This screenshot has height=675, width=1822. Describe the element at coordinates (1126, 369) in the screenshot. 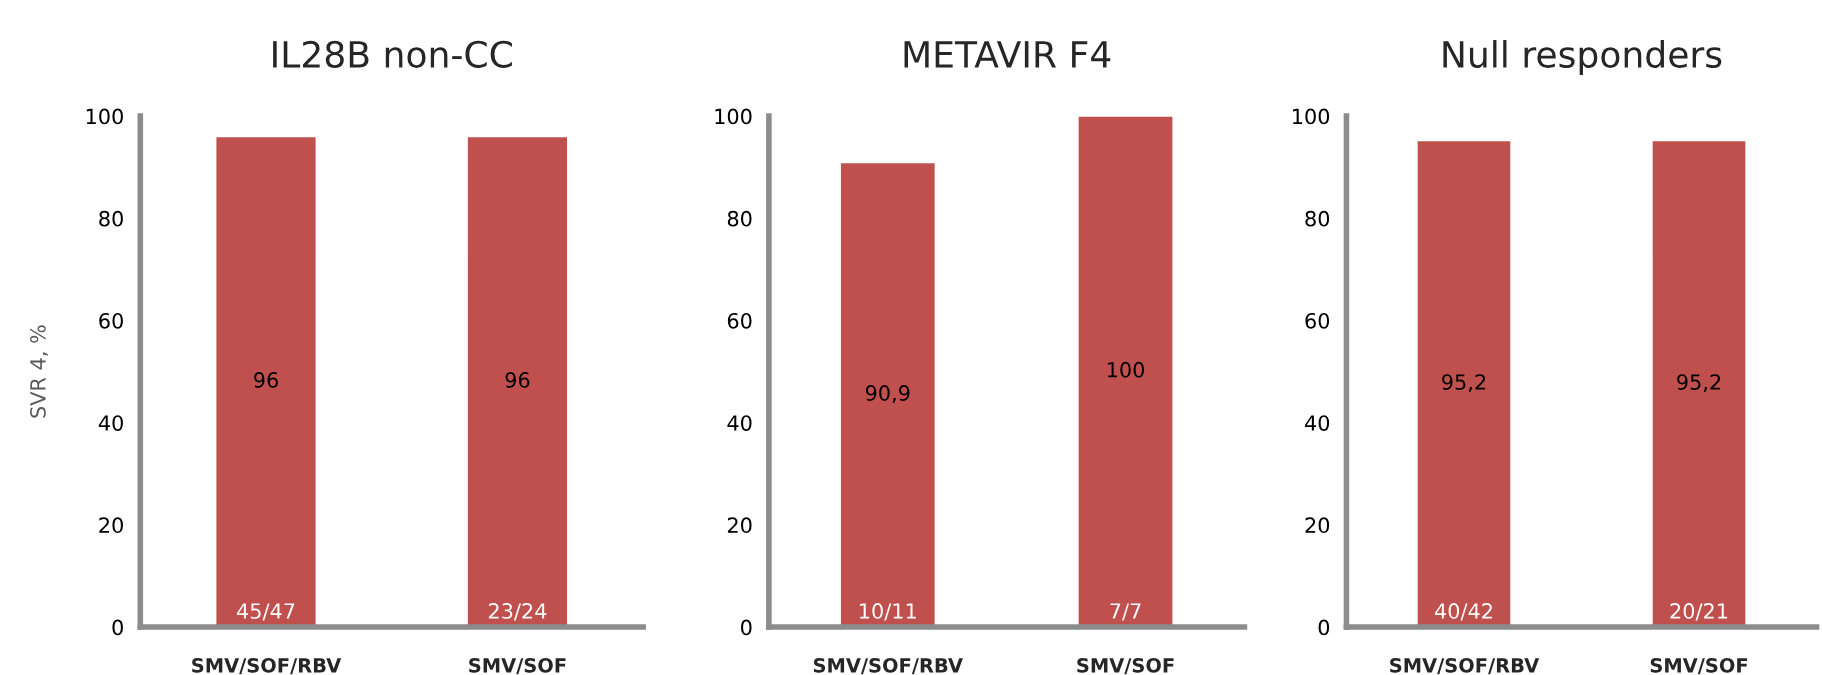

I see `data-label: 100` at that location.